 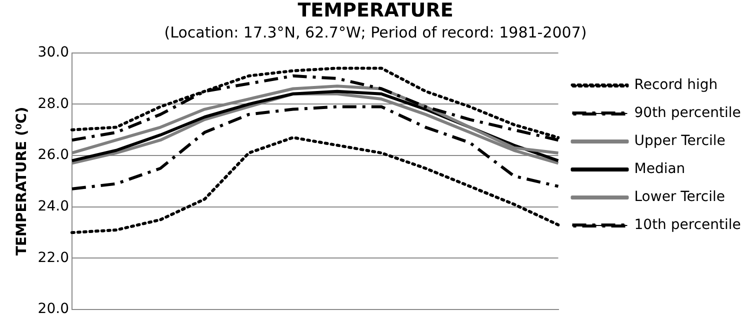 What do you see at coordinates (53, 155) in the screenshot?
I see `y-tick-label: 26.0` at bounding box center [53, 155].